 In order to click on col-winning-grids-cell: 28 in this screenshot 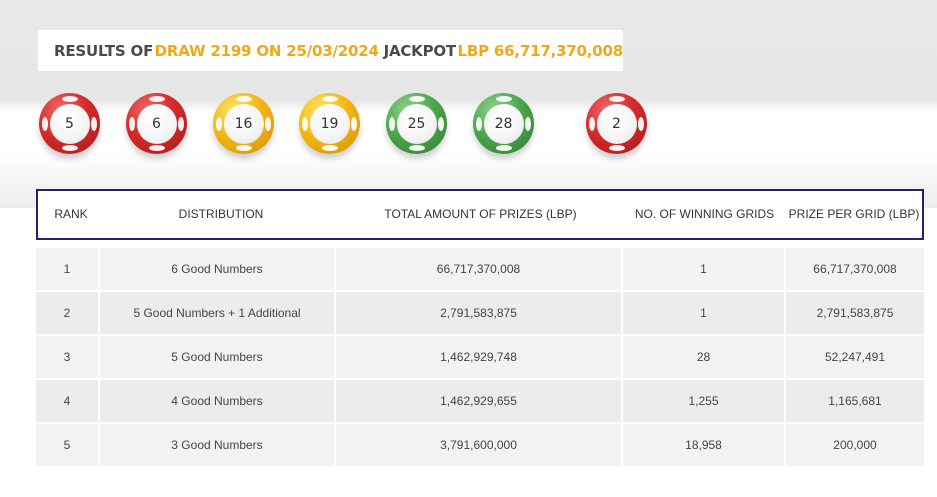, I will do `click(703, 357)`.